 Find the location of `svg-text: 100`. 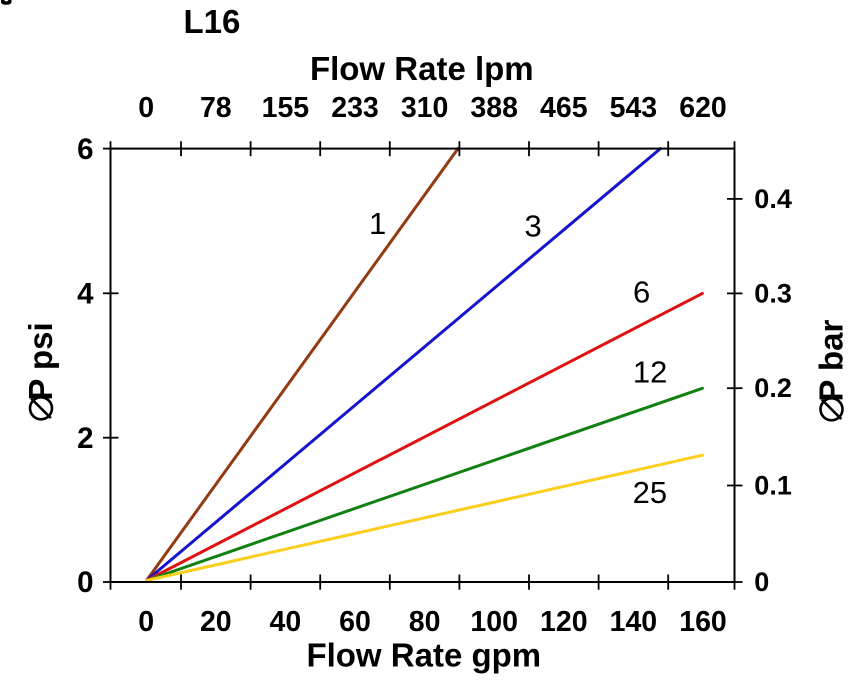

svg-text: 100 is located at coordinates (494, 622).